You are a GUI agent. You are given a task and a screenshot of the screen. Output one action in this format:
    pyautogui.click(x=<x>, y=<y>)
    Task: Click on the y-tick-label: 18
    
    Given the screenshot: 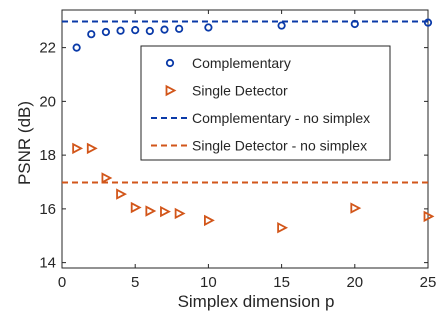 What is the action you would take?
    pyautogui.click(x=47, y=155)
    